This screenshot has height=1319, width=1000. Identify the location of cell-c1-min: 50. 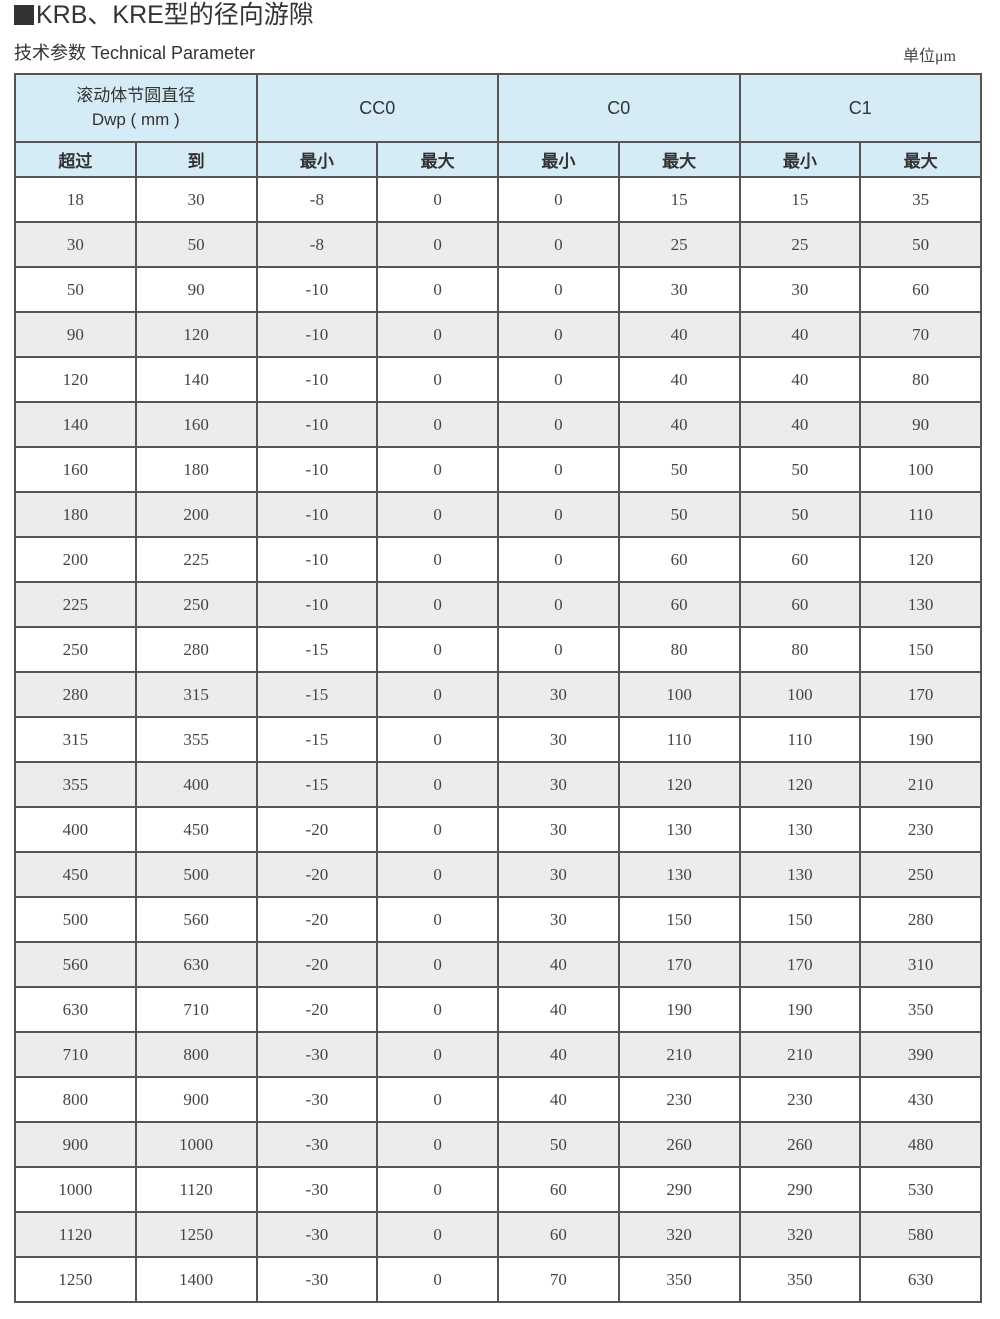
(800, 469).